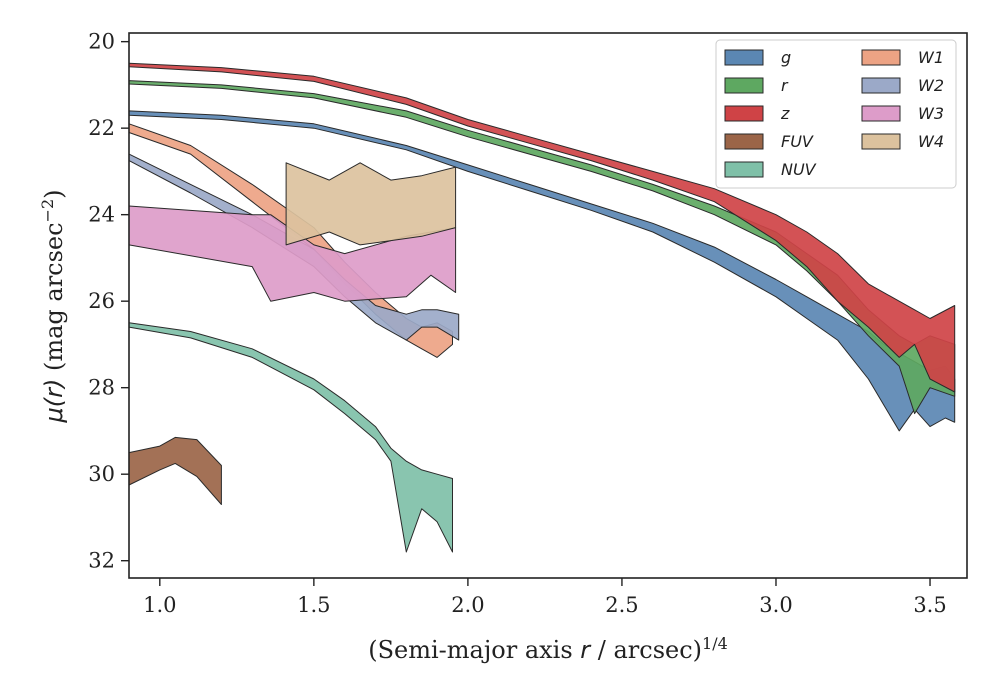 This screenshot has height=700, width=1000. I want to click on x-tick-label: 3.0, so click(775, 605).